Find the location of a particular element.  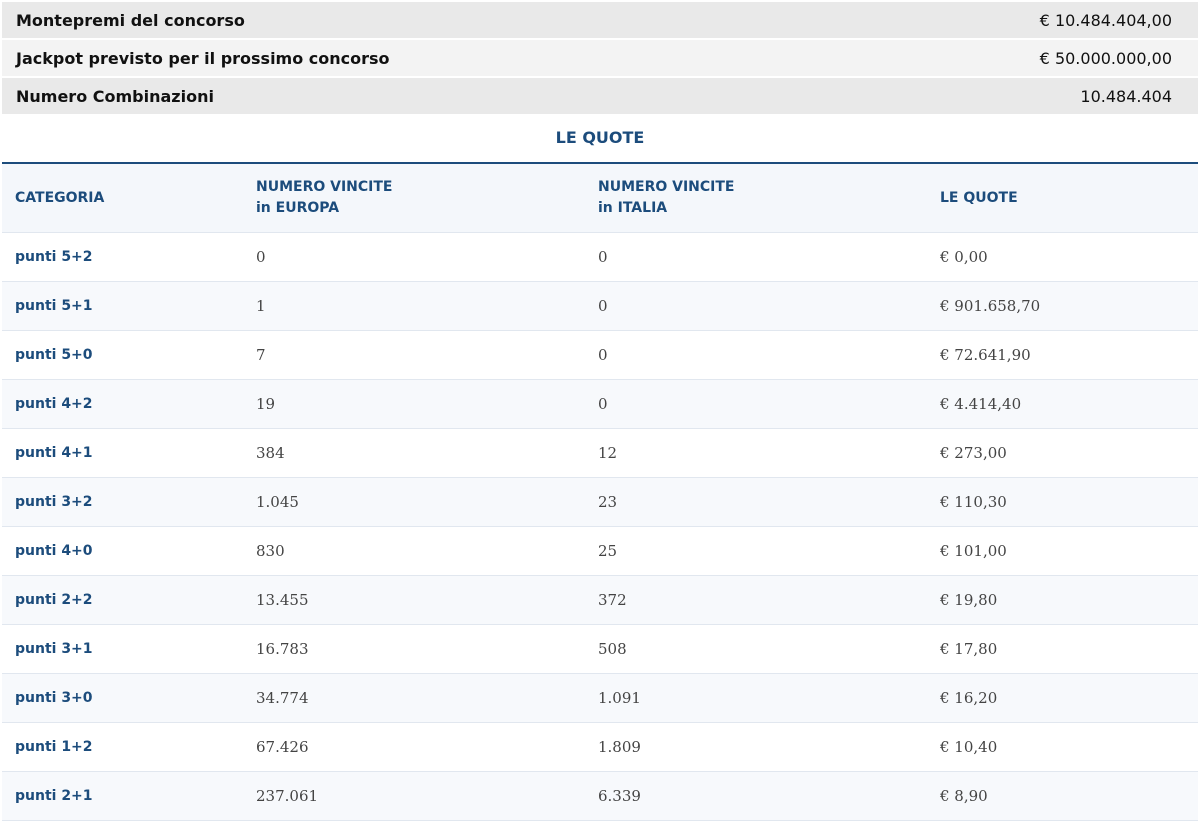

table-cell: € 19,80 is located at coordinates (969, 600).